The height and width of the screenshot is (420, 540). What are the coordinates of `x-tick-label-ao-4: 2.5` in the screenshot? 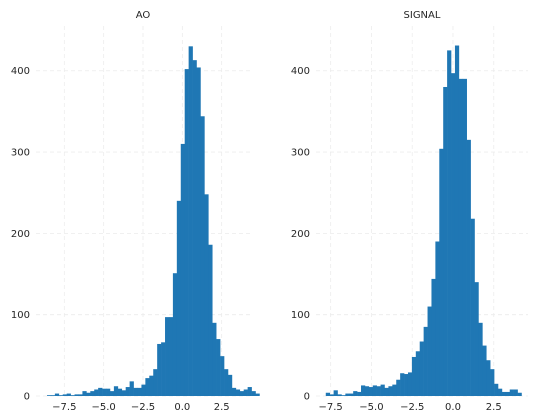 It's located at (222, 407).